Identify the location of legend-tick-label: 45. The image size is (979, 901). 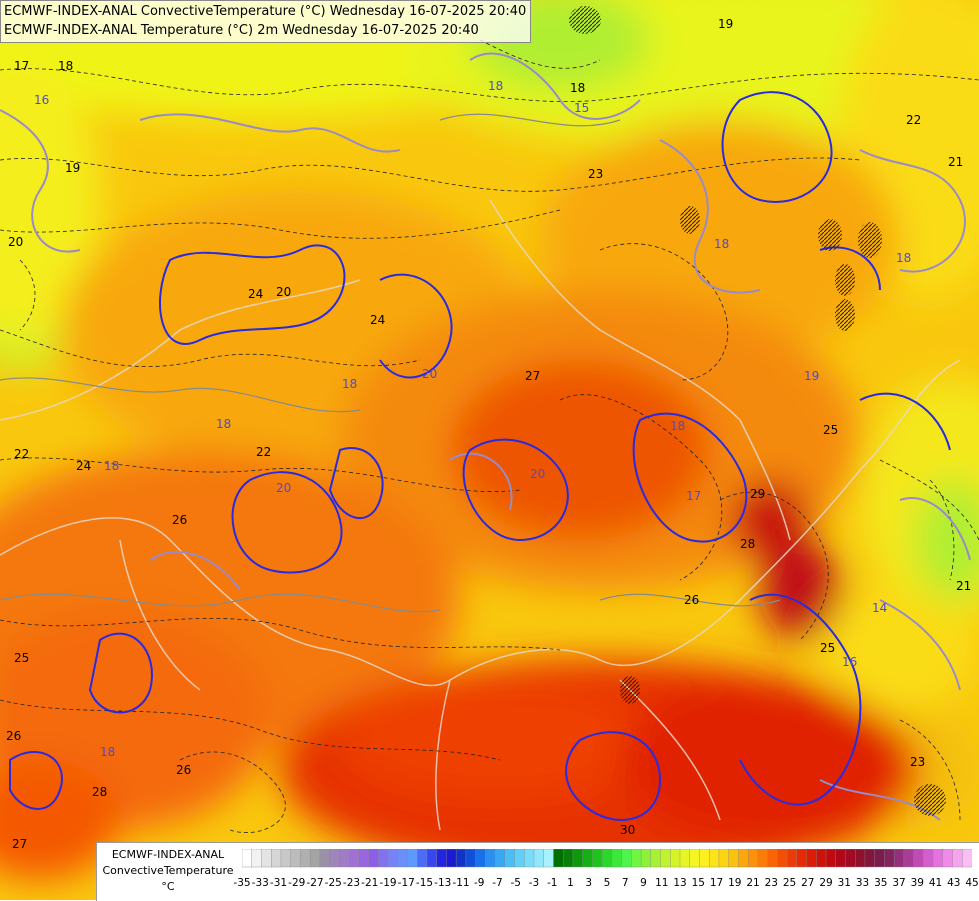
(972, 883).